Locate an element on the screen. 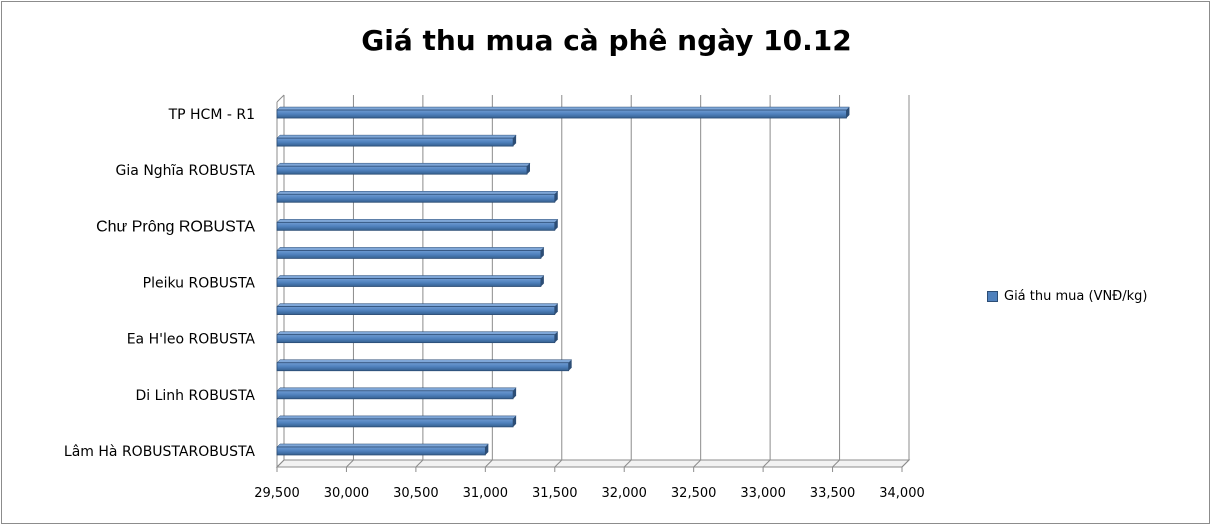 The height and width of the screenshot is (527, 1213). plot-floor is located at coordinates (593, 463).